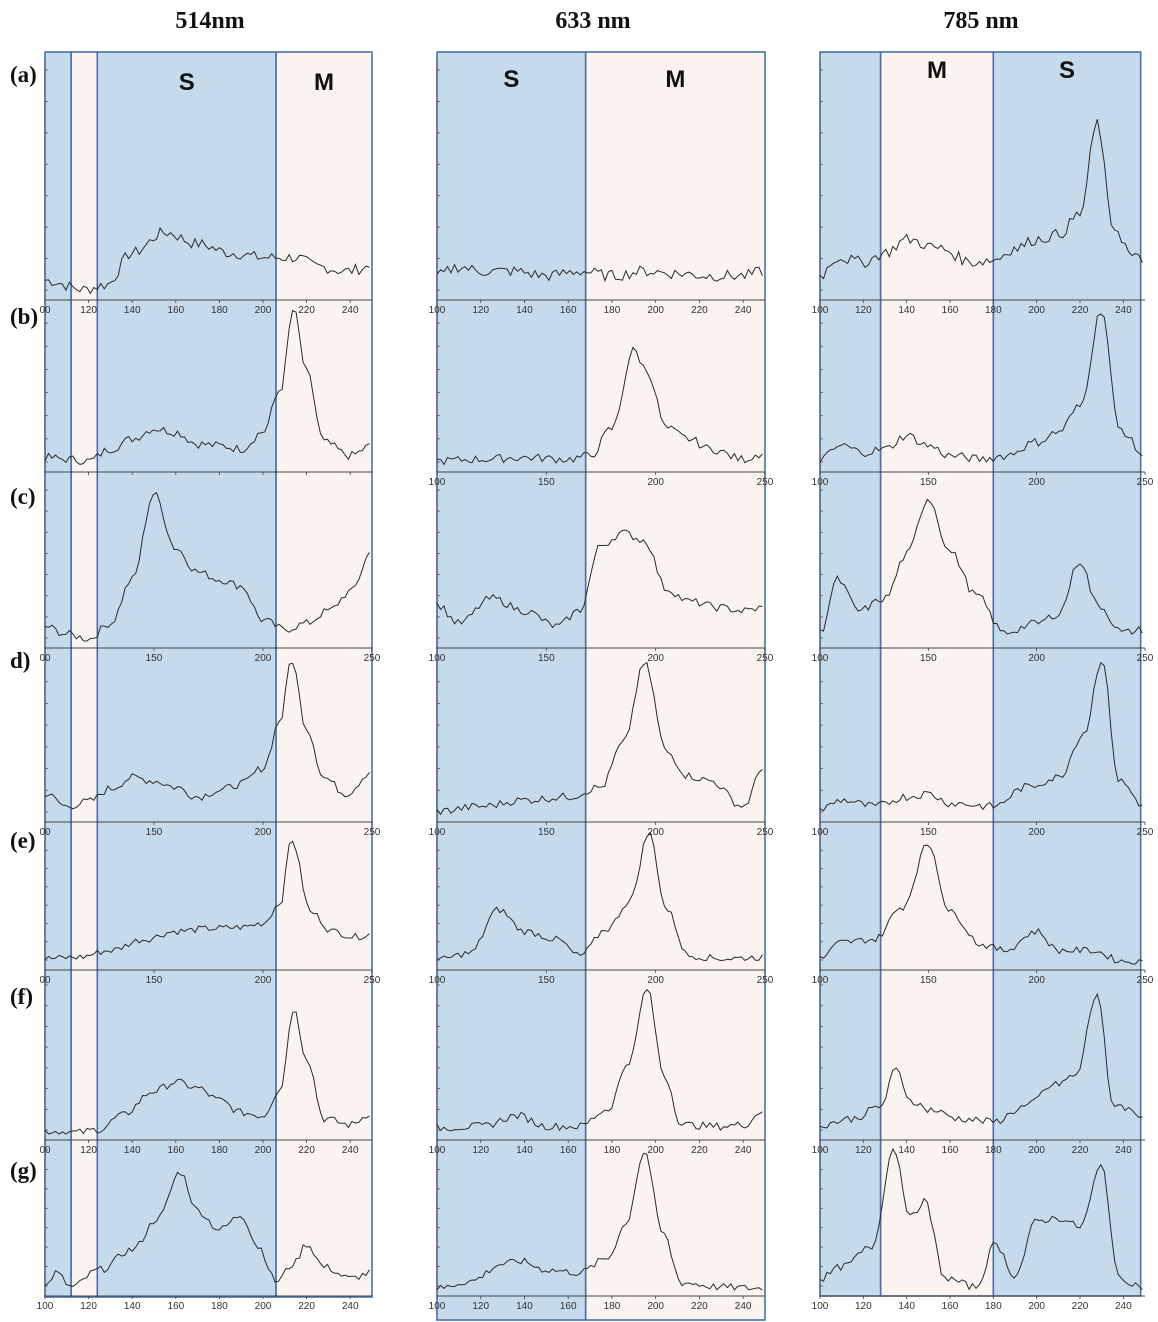 The image size is (1158, 1322). I want to click on column-title-633: 633 nm, so click(593, 21).